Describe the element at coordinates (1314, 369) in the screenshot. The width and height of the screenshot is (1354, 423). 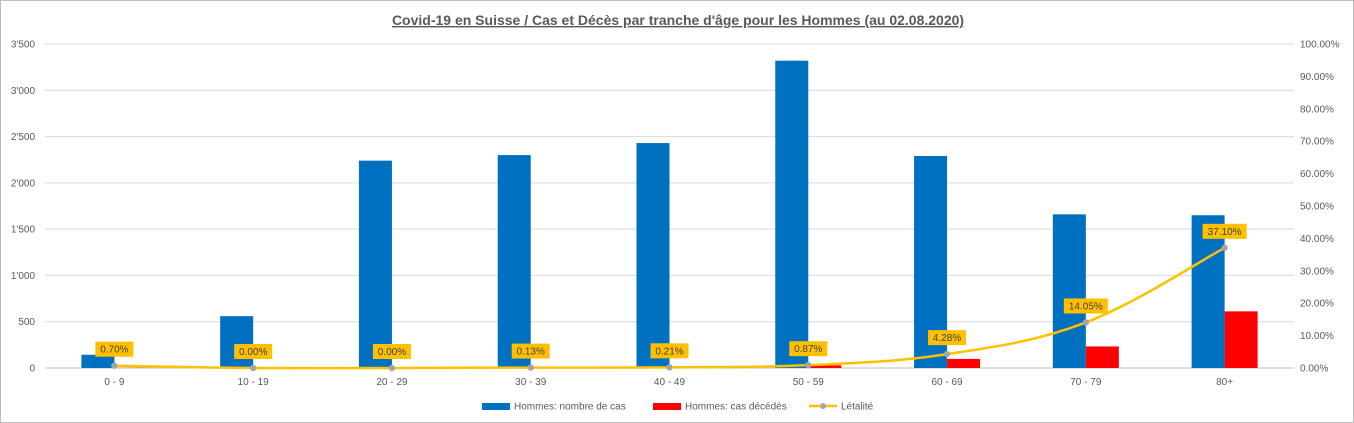
I see `y-right-tick-label: 0.00%` at that location.